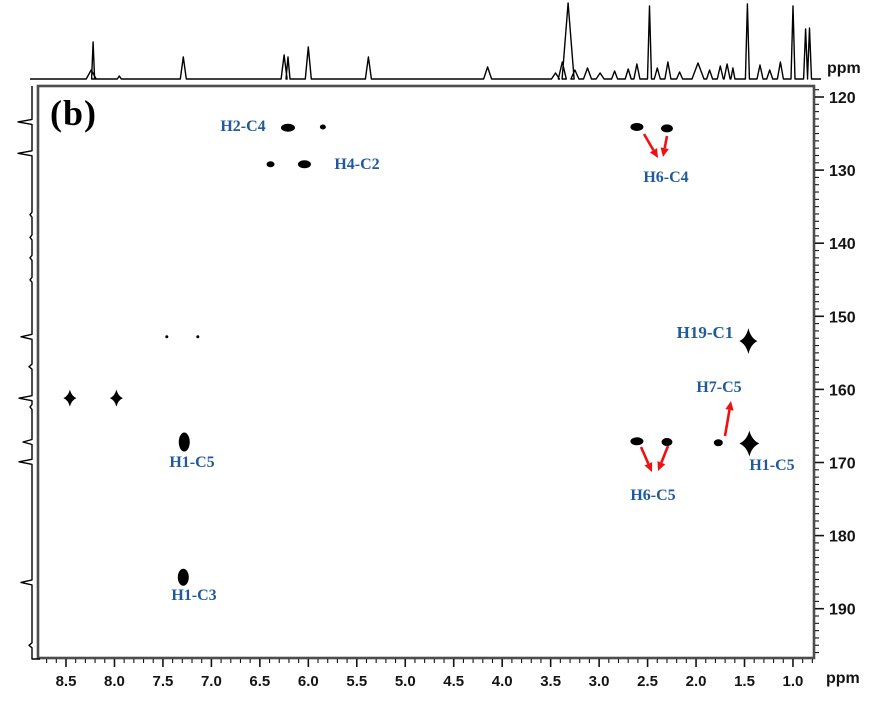 This screenshot has height=701, width=882. What do you see at coordinates (842, 537) in the screenshot?
I see `y-tick-label: 180` at bounding box center [842, 537].